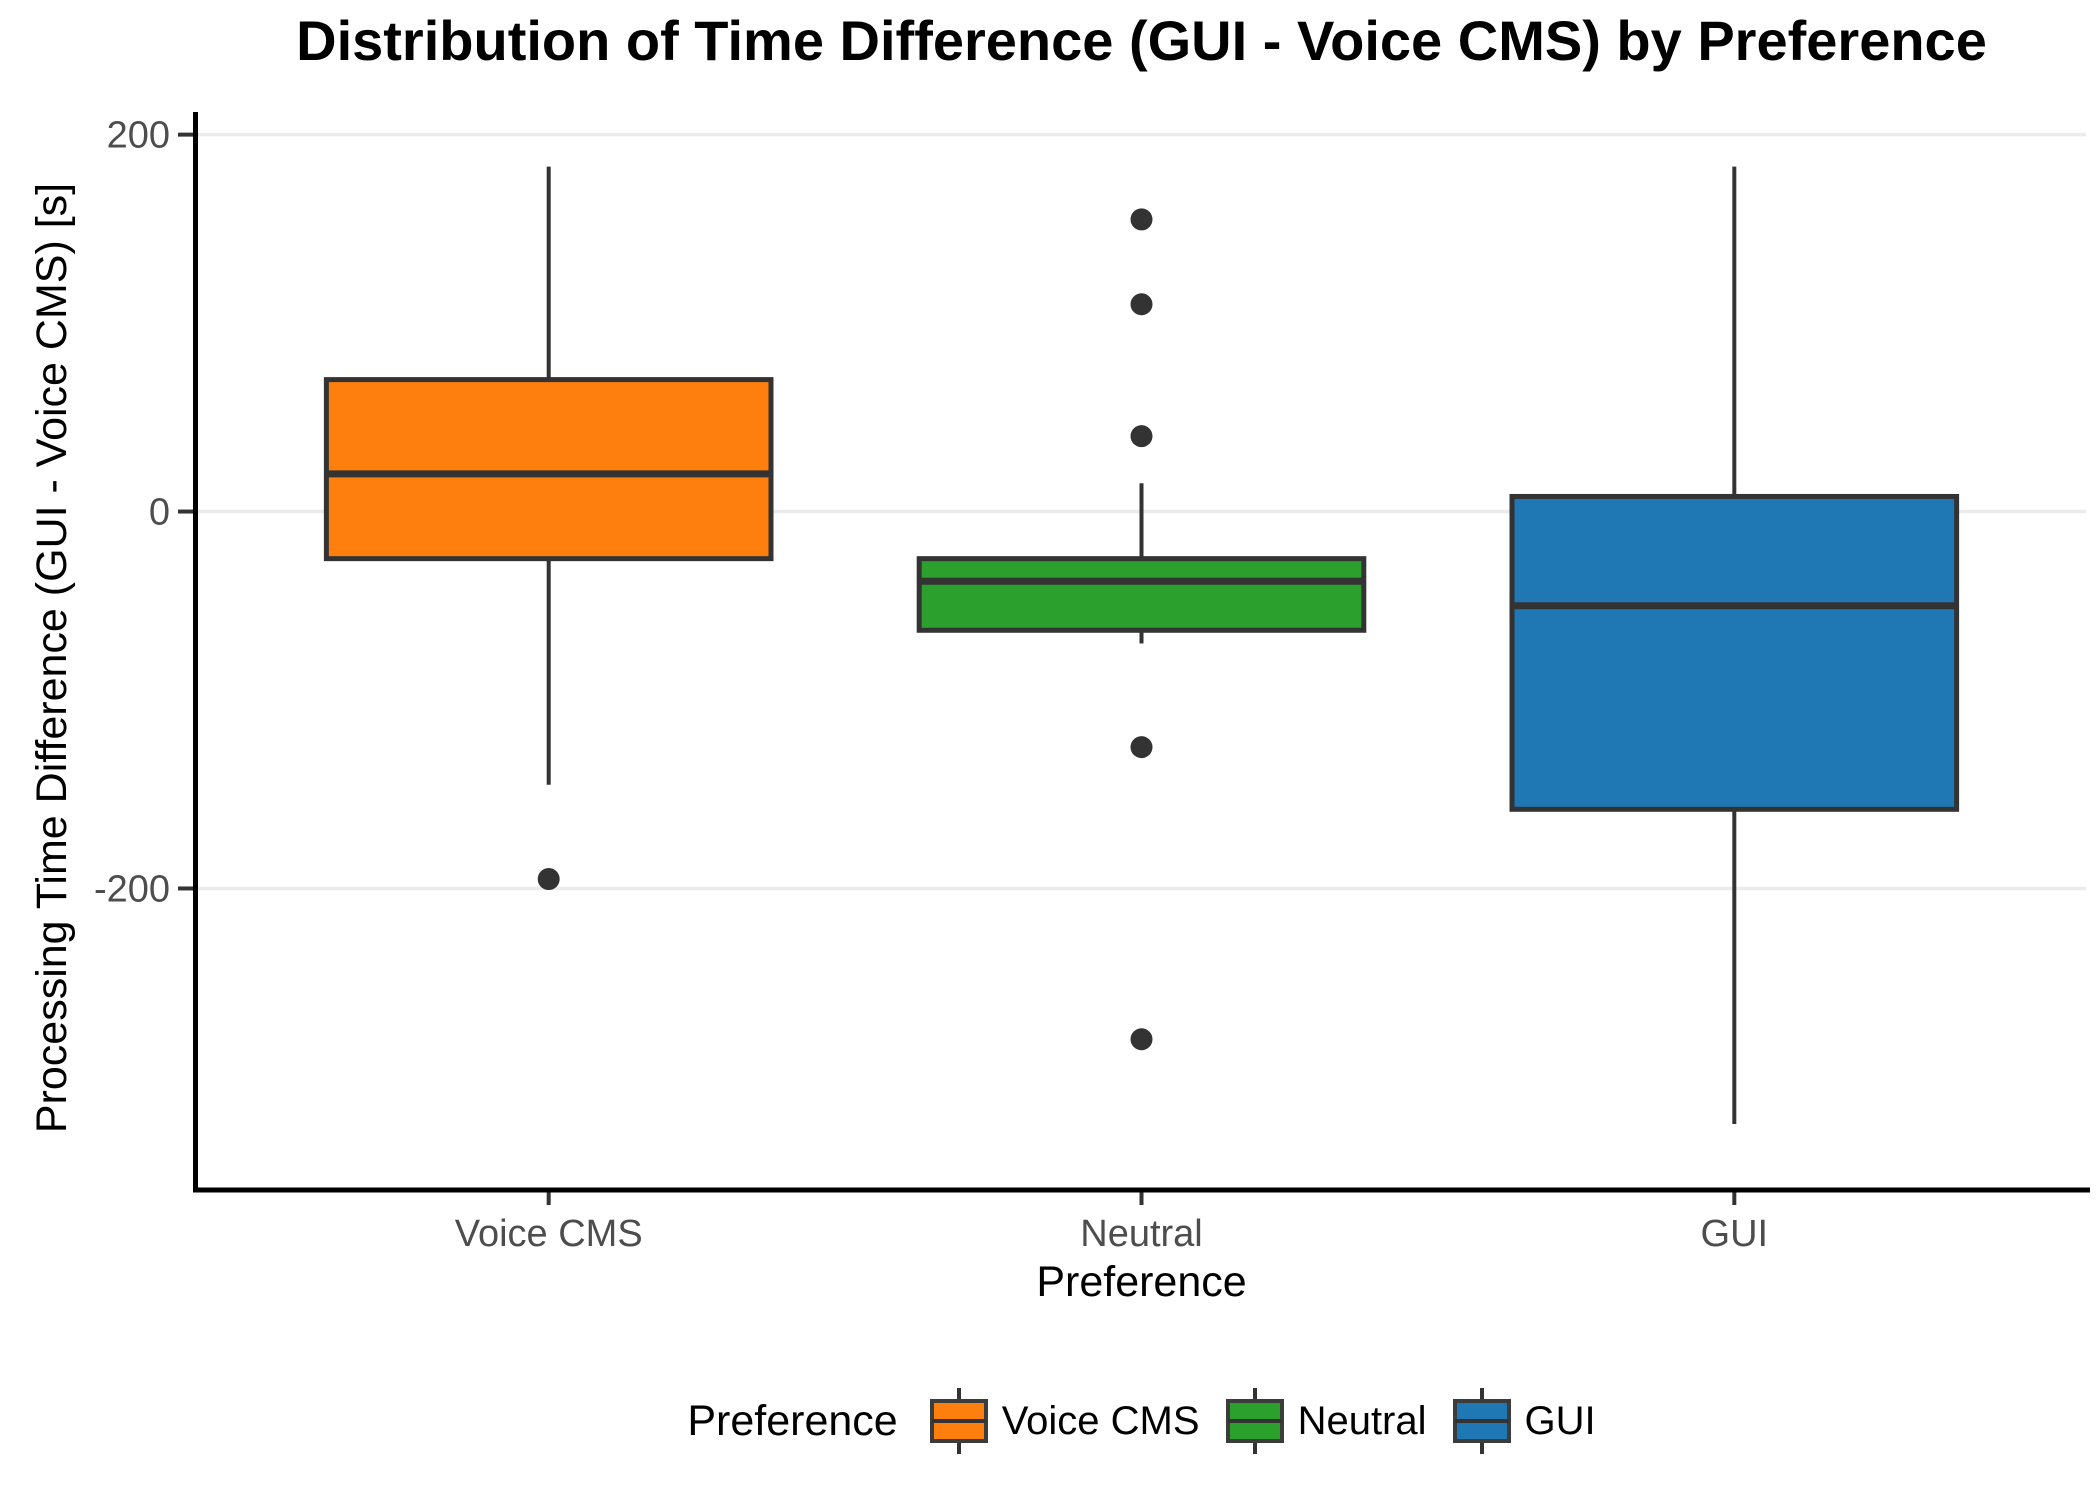 The height and width of the screenshot is (1500, 2100). Describe the element at coordinates (159, 513) in the screenshot. I see `y-tick-label: 0` at that location.